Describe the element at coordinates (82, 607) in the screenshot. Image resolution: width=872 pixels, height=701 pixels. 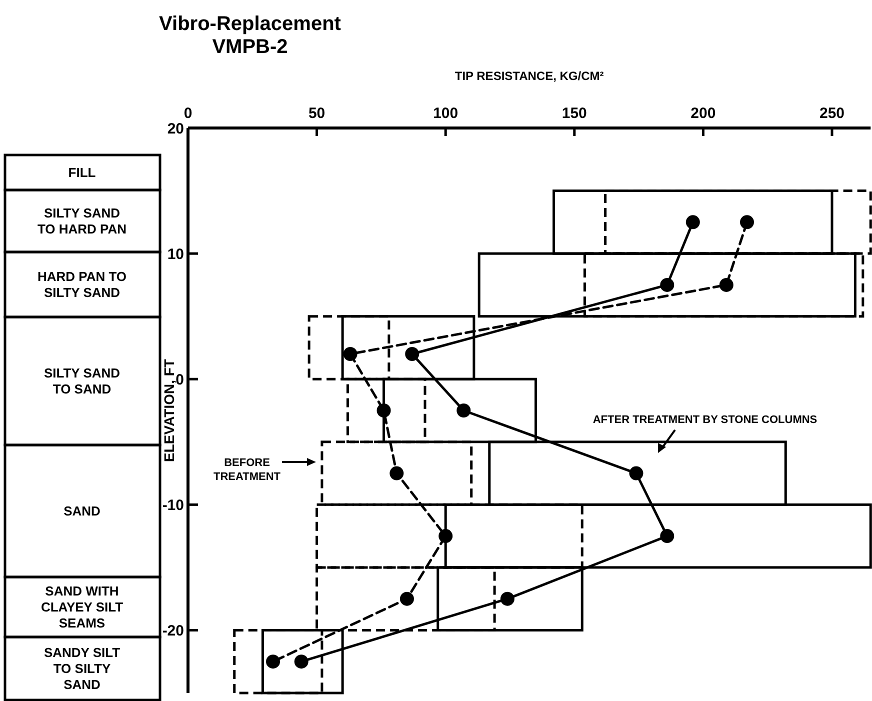
I see `text: SAND WITH CLAYEY SILT SEAMS` at that location.